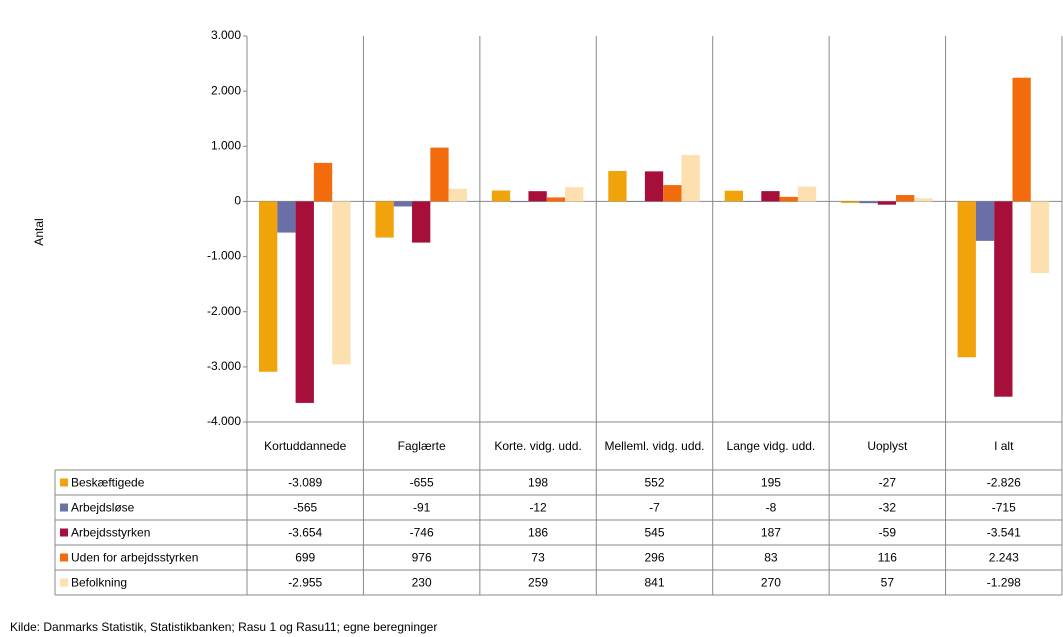  Describe the element at coordinates (305, 483) in the screenshot. I see `table-value: -3.089` at that location.